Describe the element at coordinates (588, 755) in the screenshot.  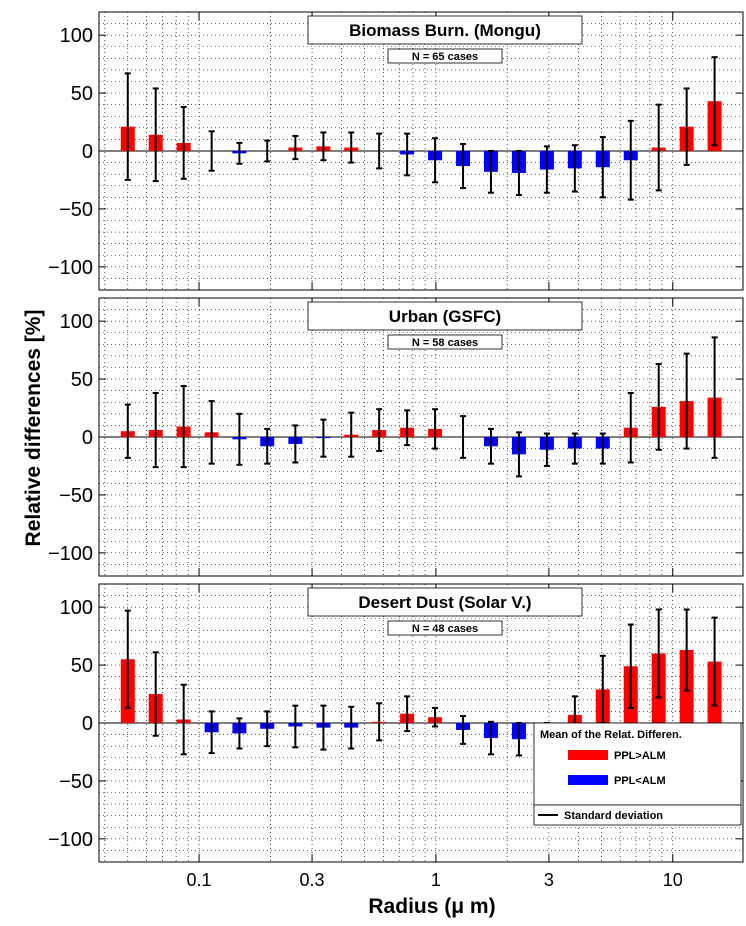
I see `legend-swatch-positive` at that location.